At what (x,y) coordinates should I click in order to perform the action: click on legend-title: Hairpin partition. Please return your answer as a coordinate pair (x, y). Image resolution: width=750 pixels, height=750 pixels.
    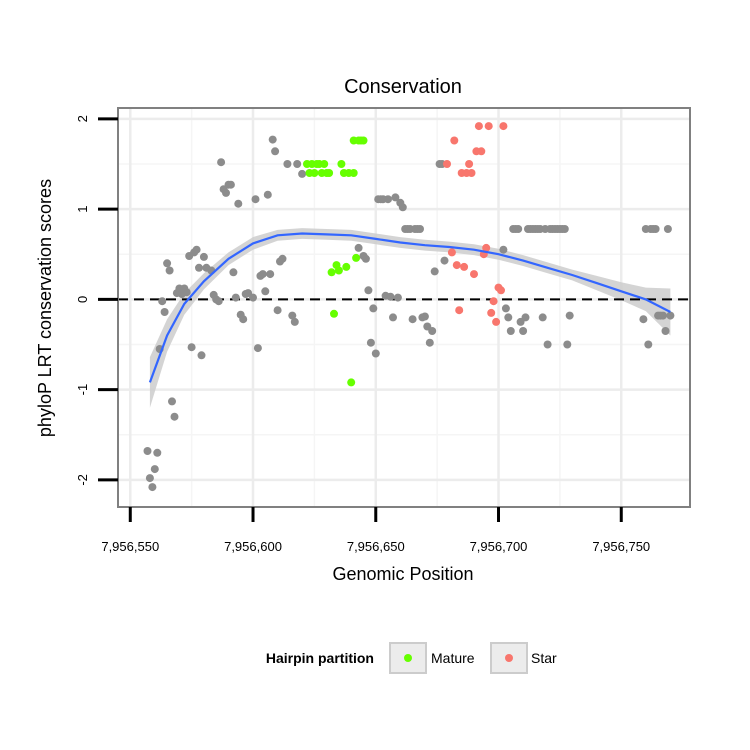
    Looking at the image, I should click on (320, 658).